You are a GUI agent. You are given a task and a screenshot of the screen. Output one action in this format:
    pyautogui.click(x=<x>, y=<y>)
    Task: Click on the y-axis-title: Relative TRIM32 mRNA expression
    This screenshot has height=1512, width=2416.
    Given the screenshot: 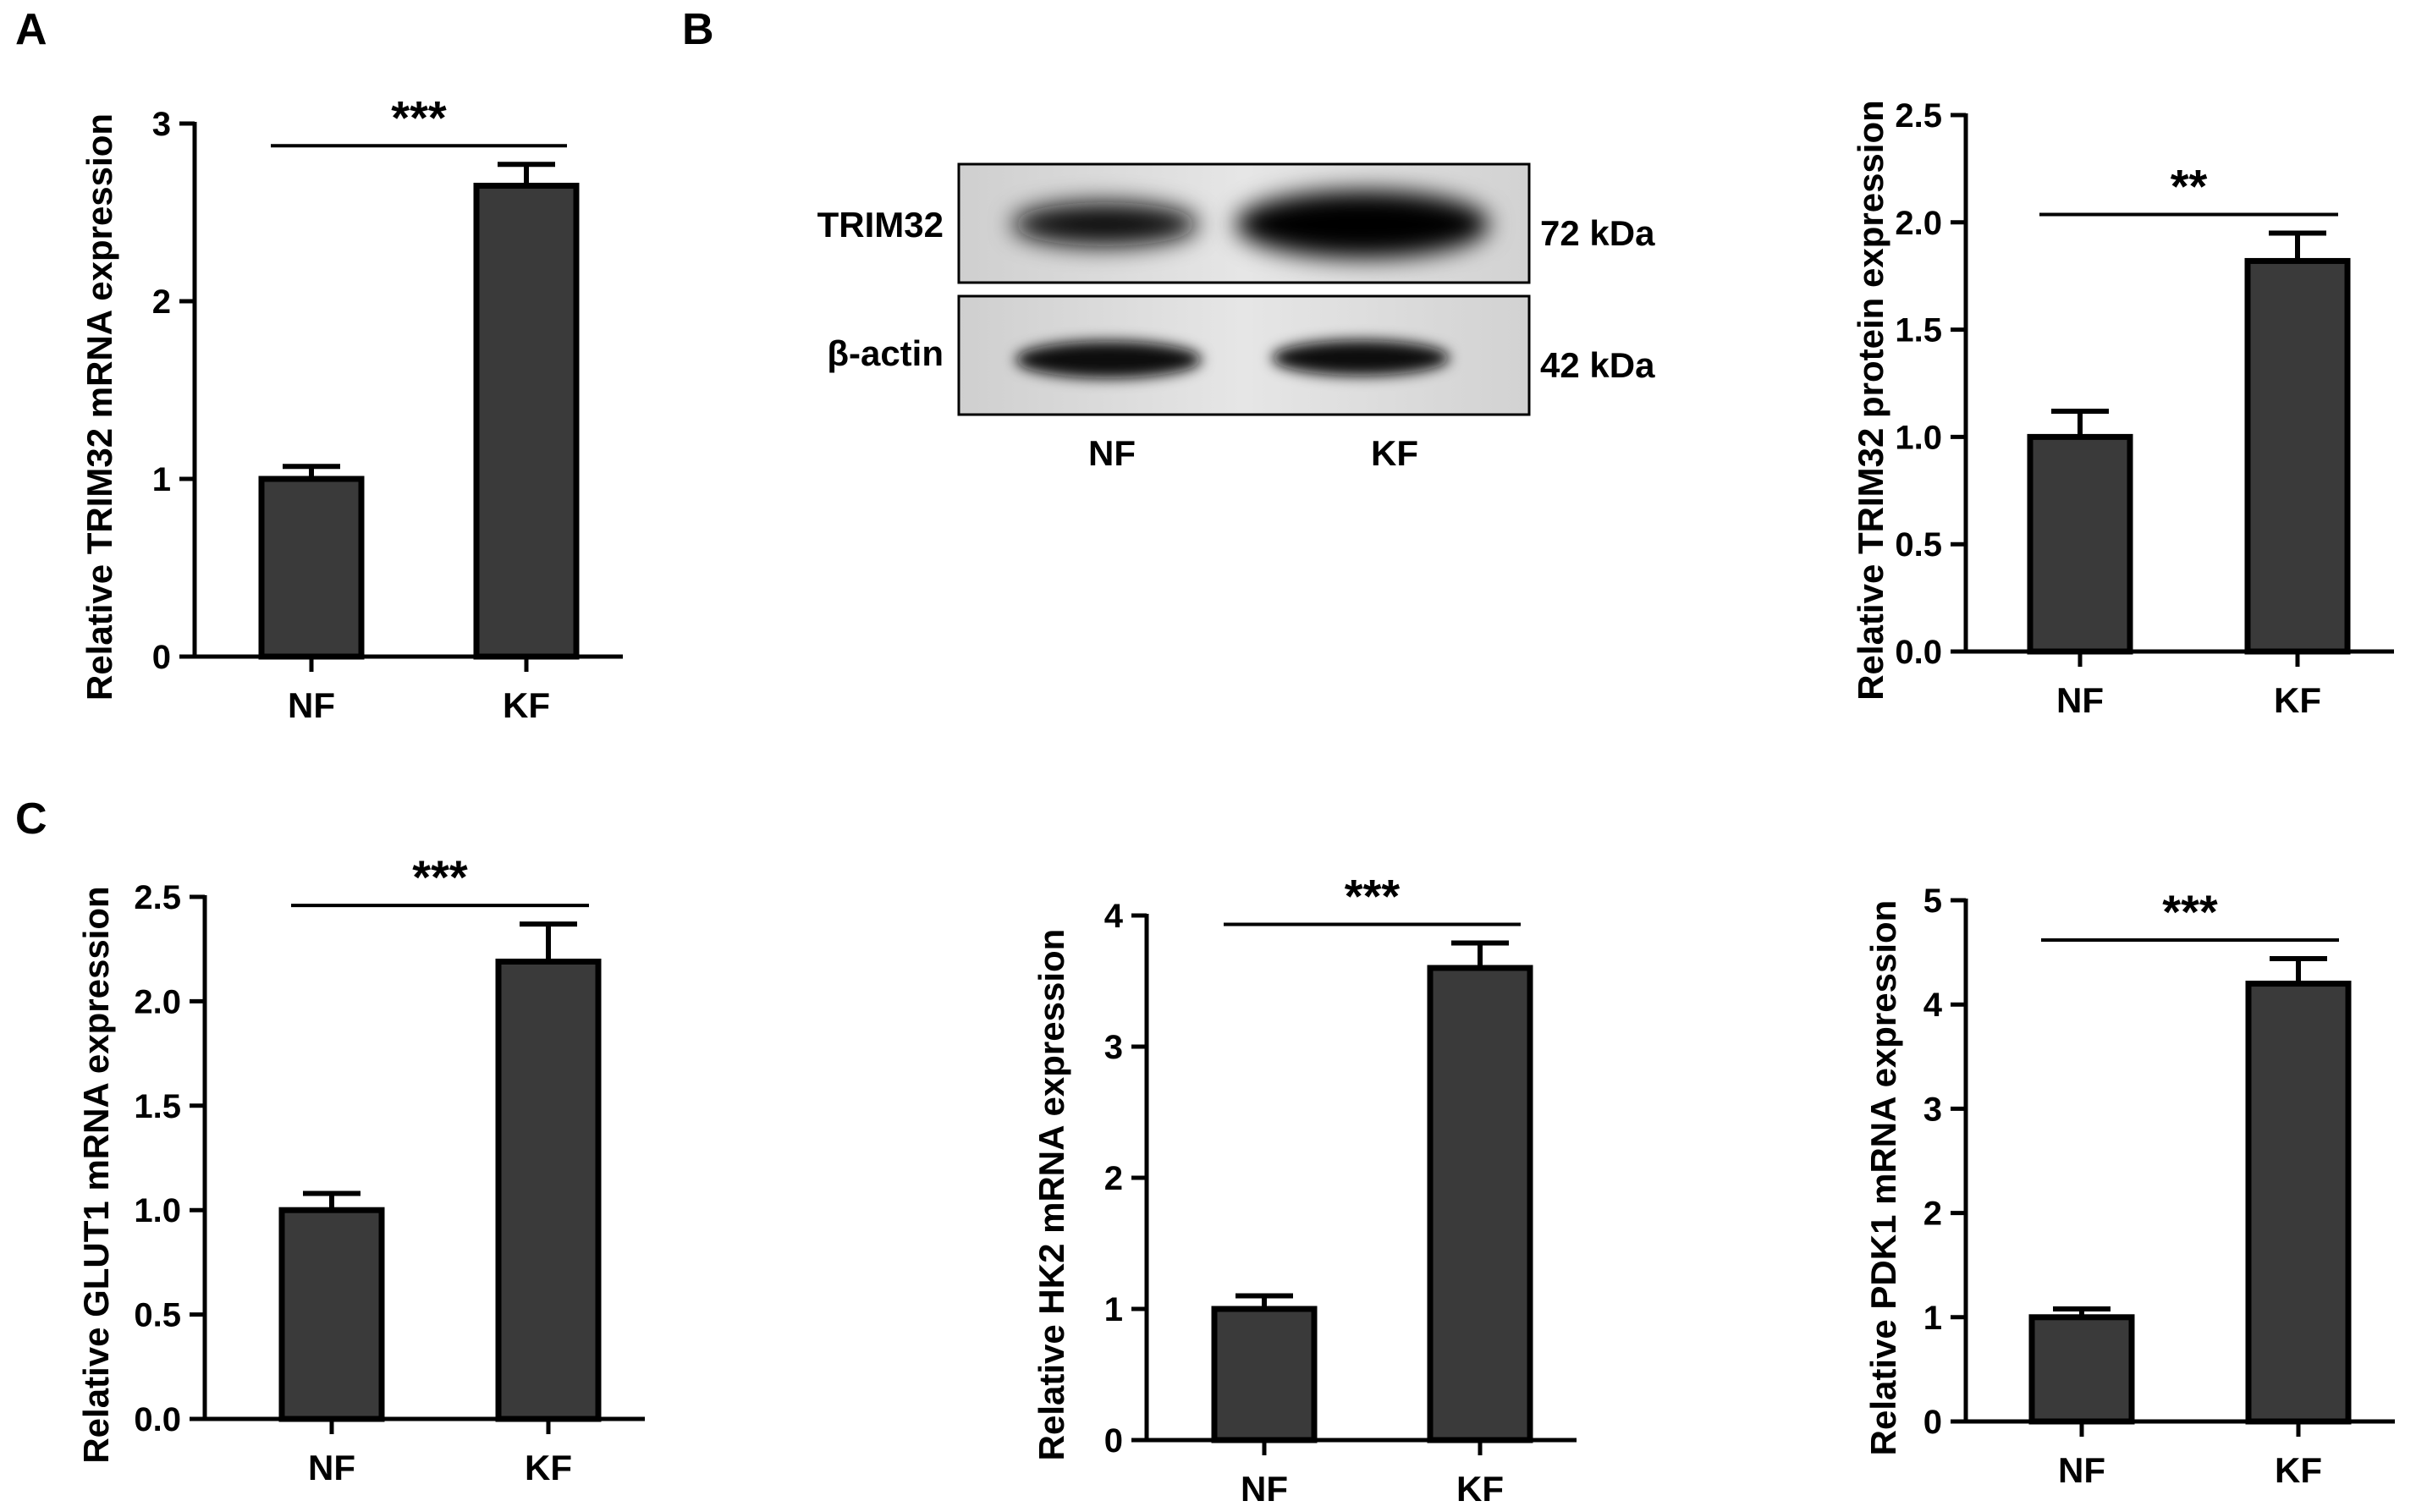 What is the action you would take?
    pyautogui.click(x=99, y=407)
    